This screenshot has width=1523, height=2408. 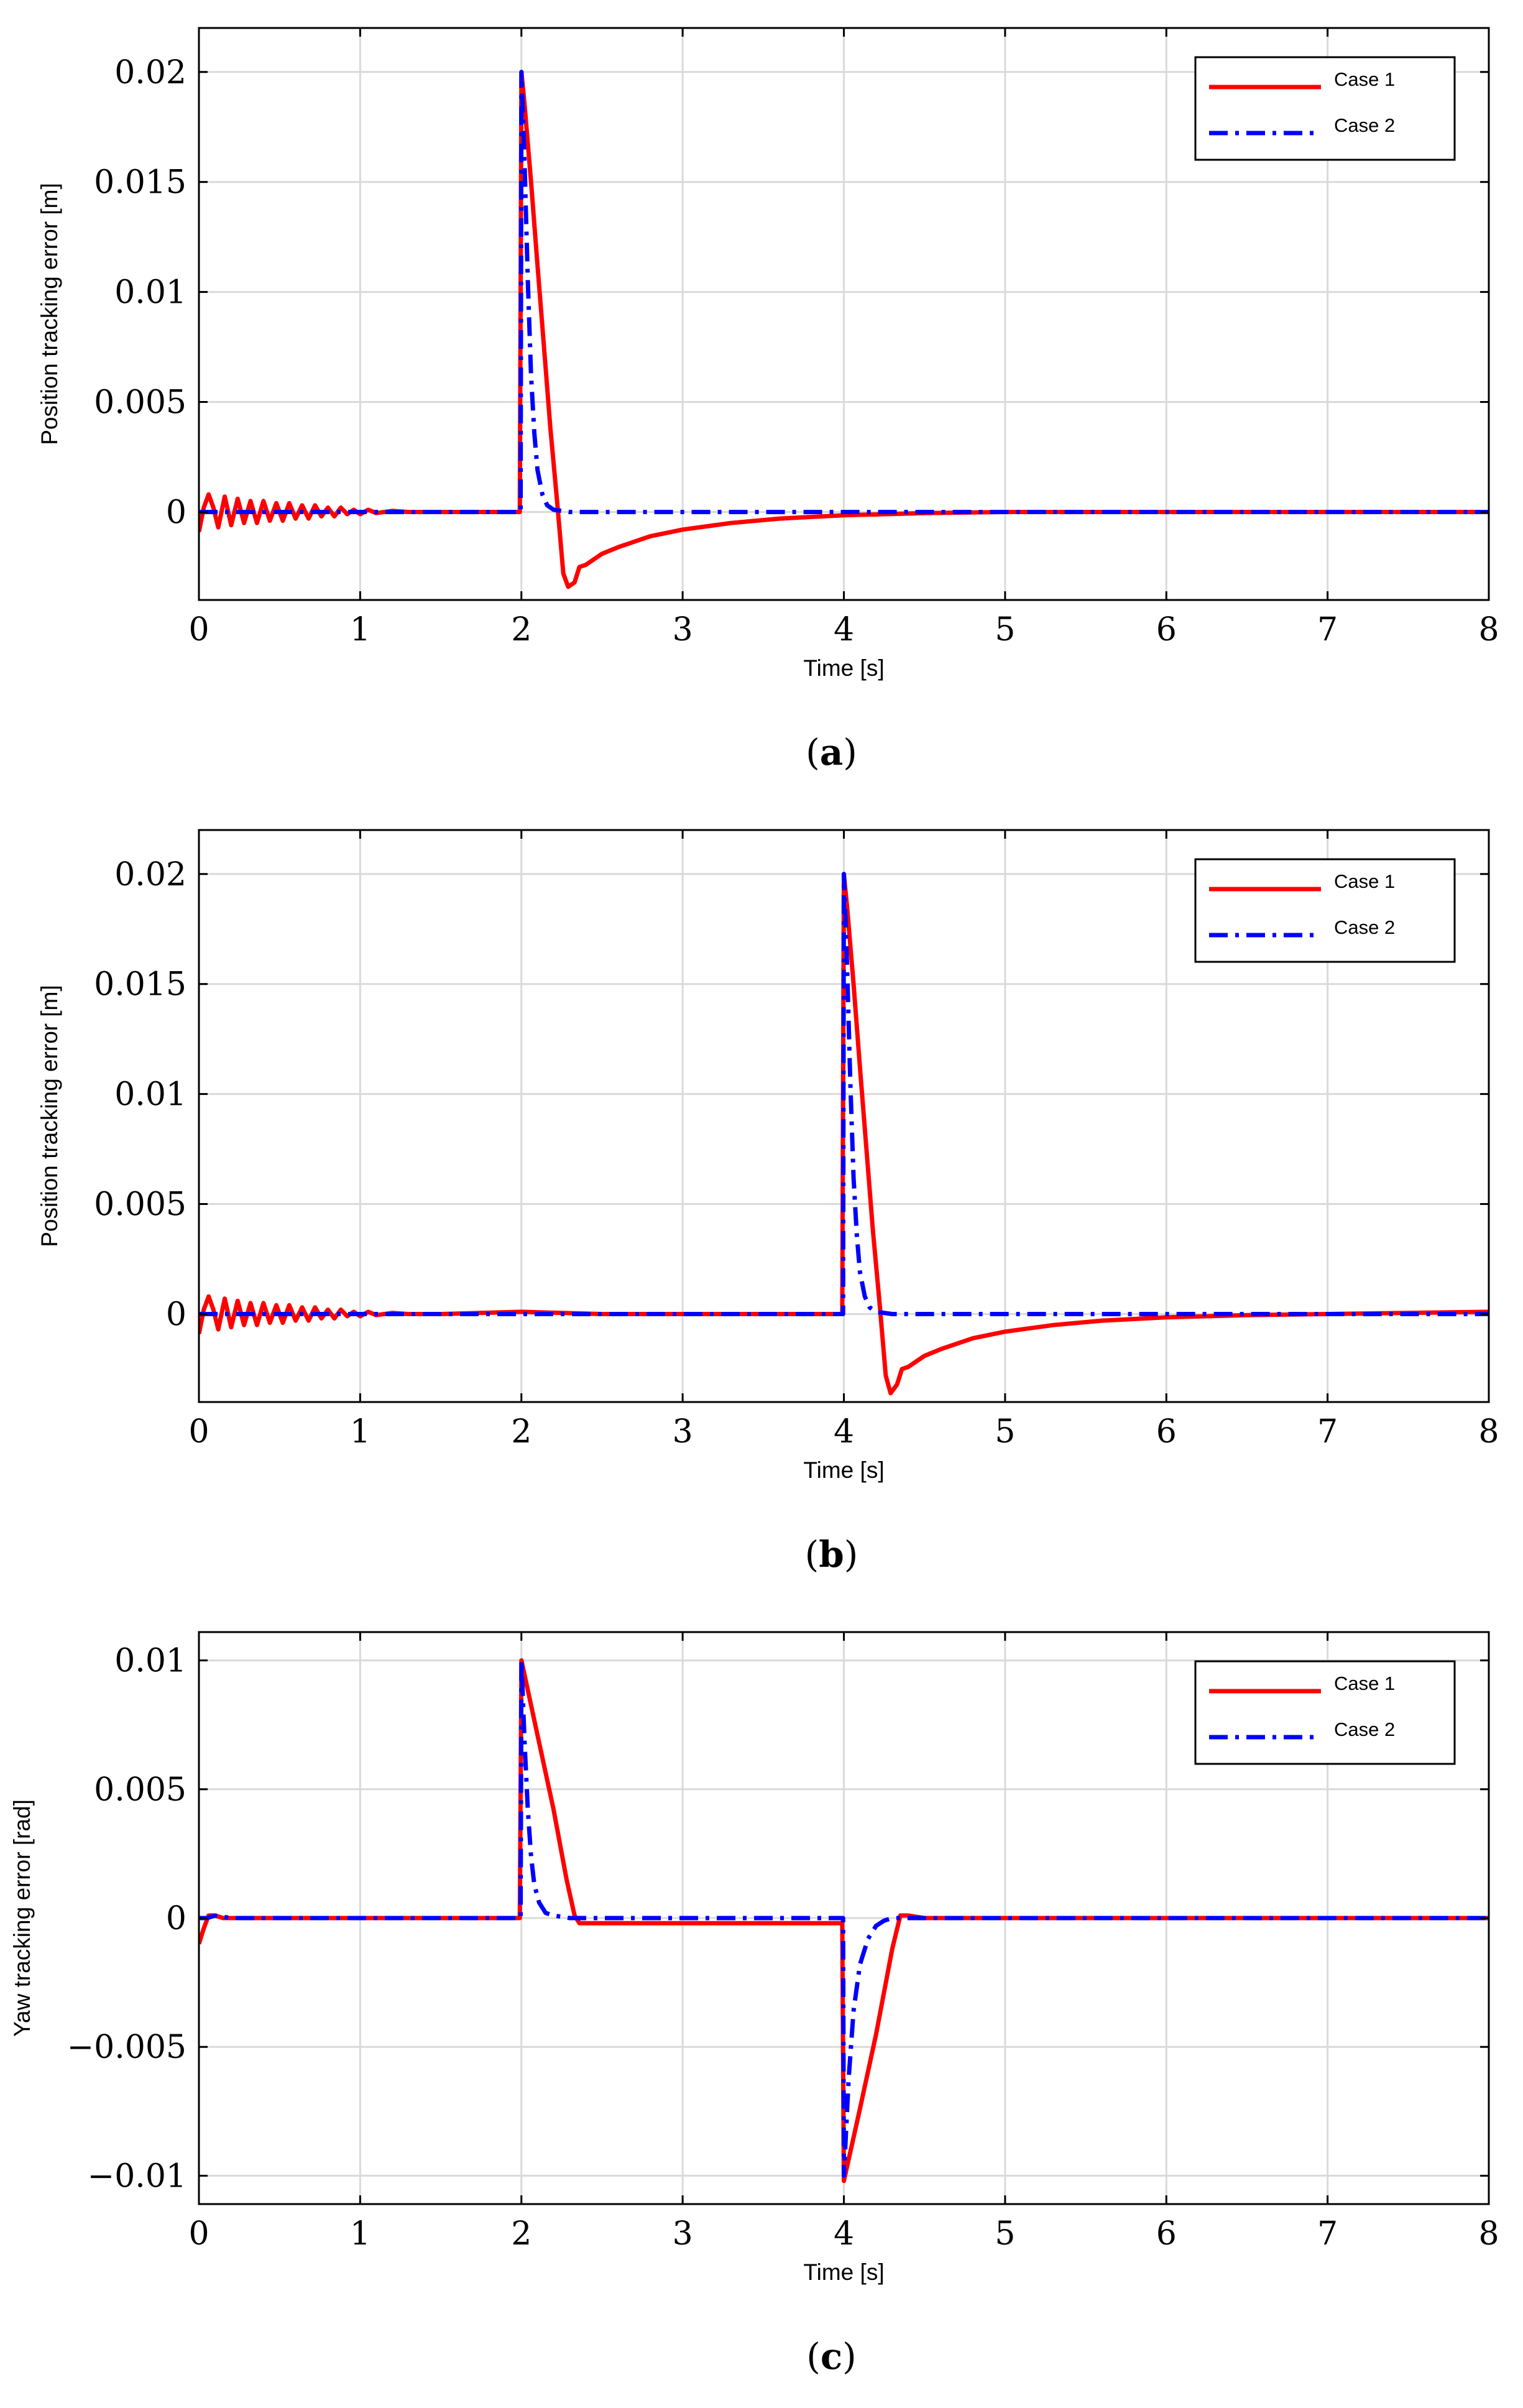 I want to click on panel-b-ytick-label-2: 0.01, so click(x=150, y=1095).